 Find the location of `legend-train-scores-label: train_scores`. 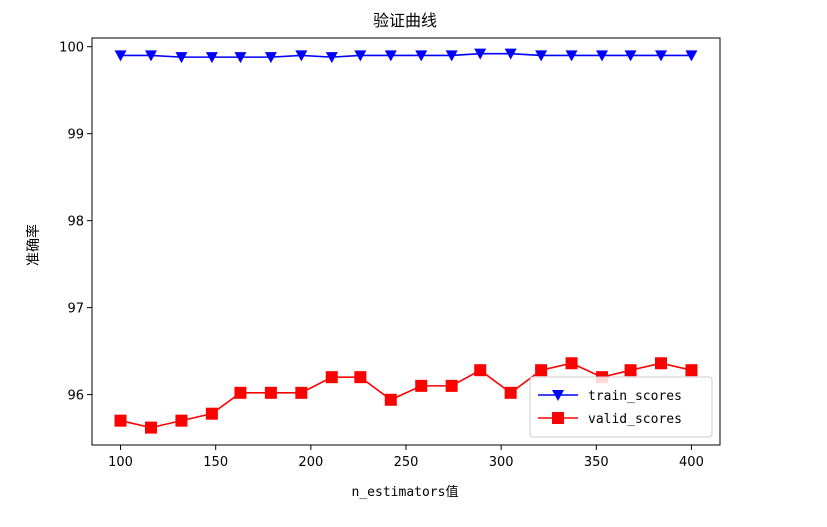

legend-train-scores-label: train_scores is located at coordinates (635, 396).